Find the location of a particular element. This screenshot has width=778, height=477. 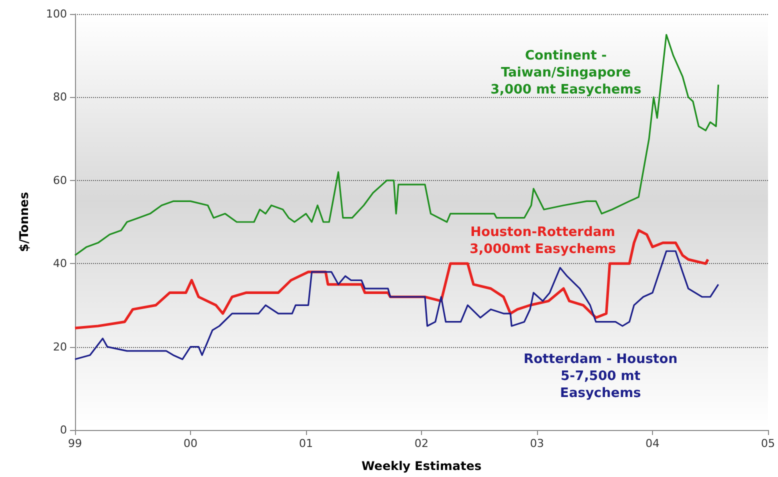

y-tick-label: 20 is located at coordinates (60, 347).